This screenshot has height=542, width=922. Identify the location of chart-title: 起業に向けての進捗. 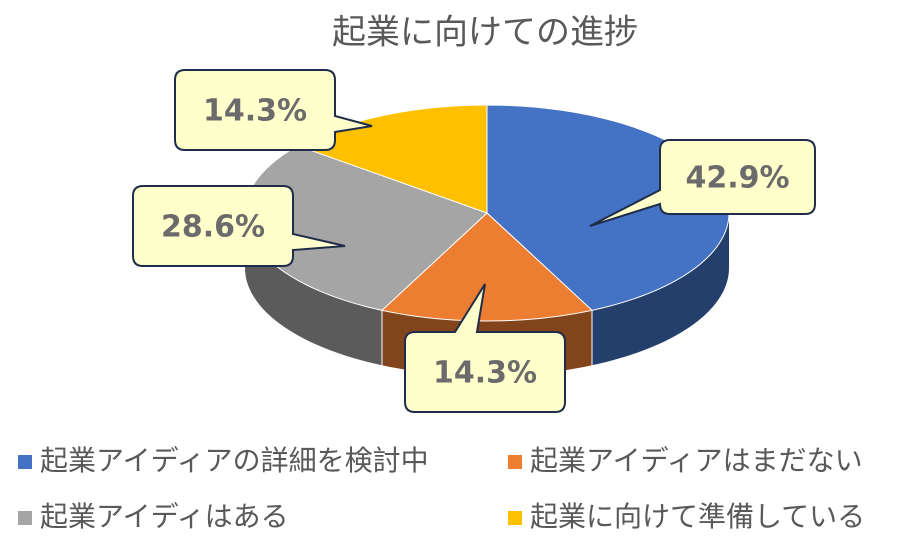
(485, 33).